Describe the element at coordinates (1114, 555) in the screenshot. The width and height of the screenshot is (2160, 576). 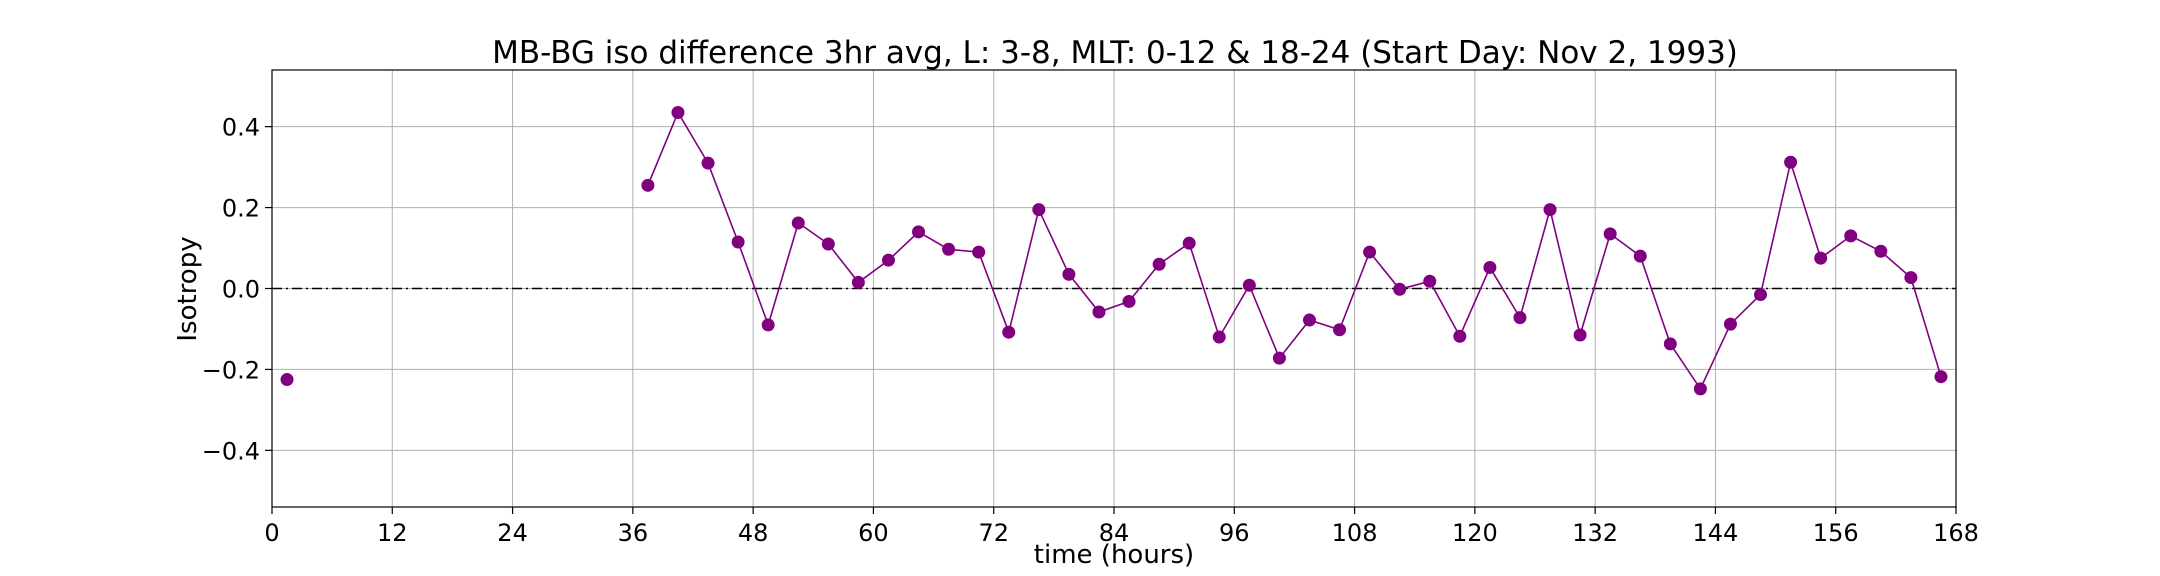
I see `x-axis-label: time (hours)` at that location.